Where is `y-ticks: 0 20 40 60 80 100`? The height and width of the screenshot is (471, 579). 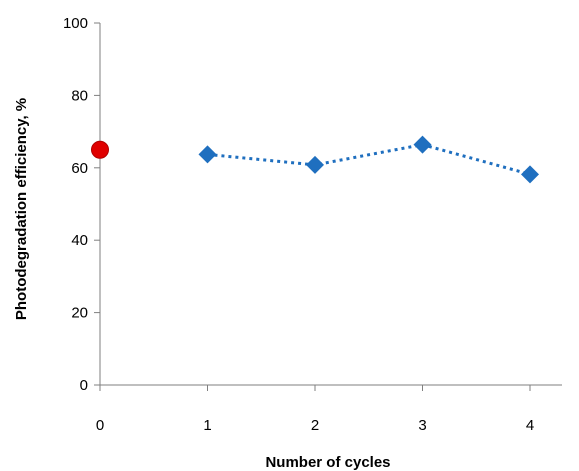 y-ticks: 0 20 40 60 80 100 is located at coordinates (81, 204).